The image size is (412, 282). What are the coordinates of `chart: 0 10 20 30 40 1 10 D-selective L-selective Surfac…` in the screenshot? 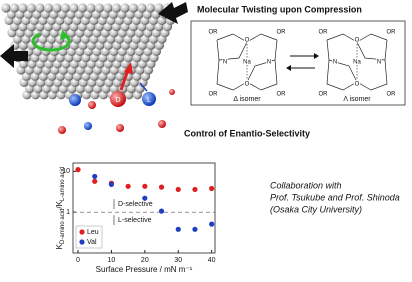 It's located at (139, 218).